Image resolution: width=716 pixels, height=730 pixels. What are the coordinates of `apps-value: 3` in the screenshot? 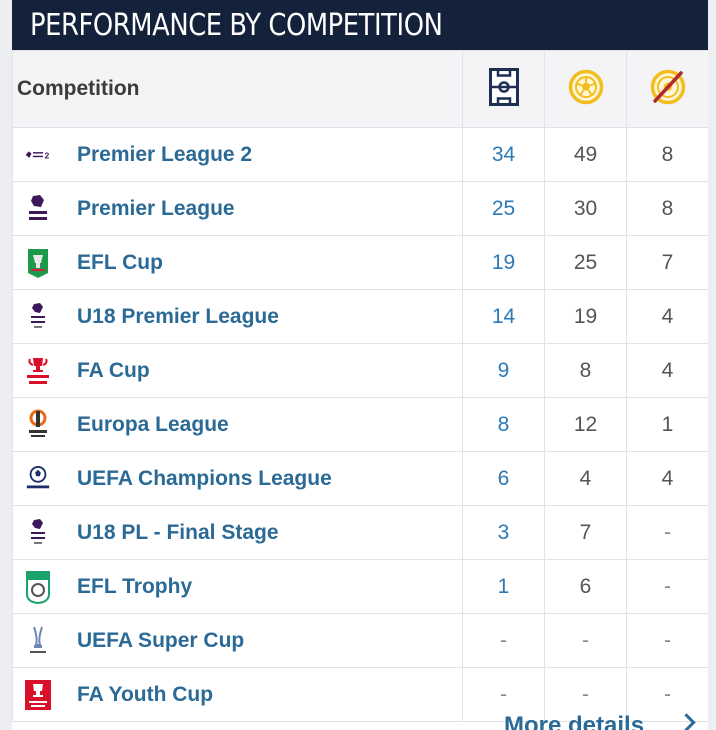 It's located at (503, 532).